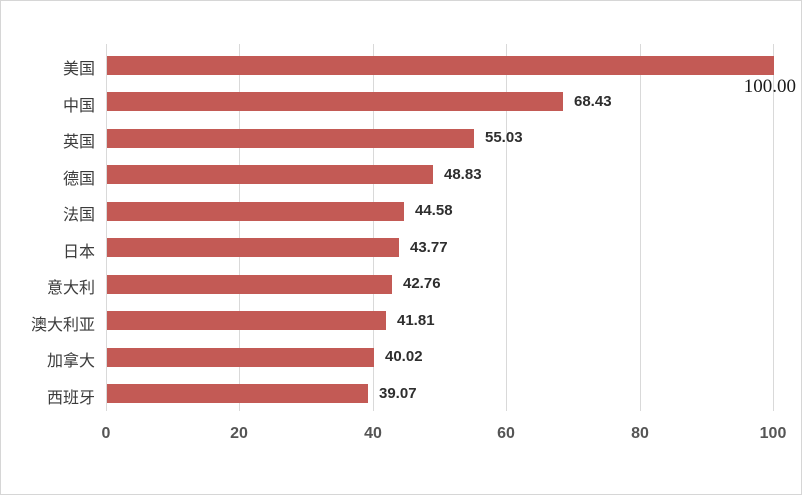 Image resolution: width=802 pixels, height=495 pixels. I want to click on x-tick-label: 20, so click(239, 433).